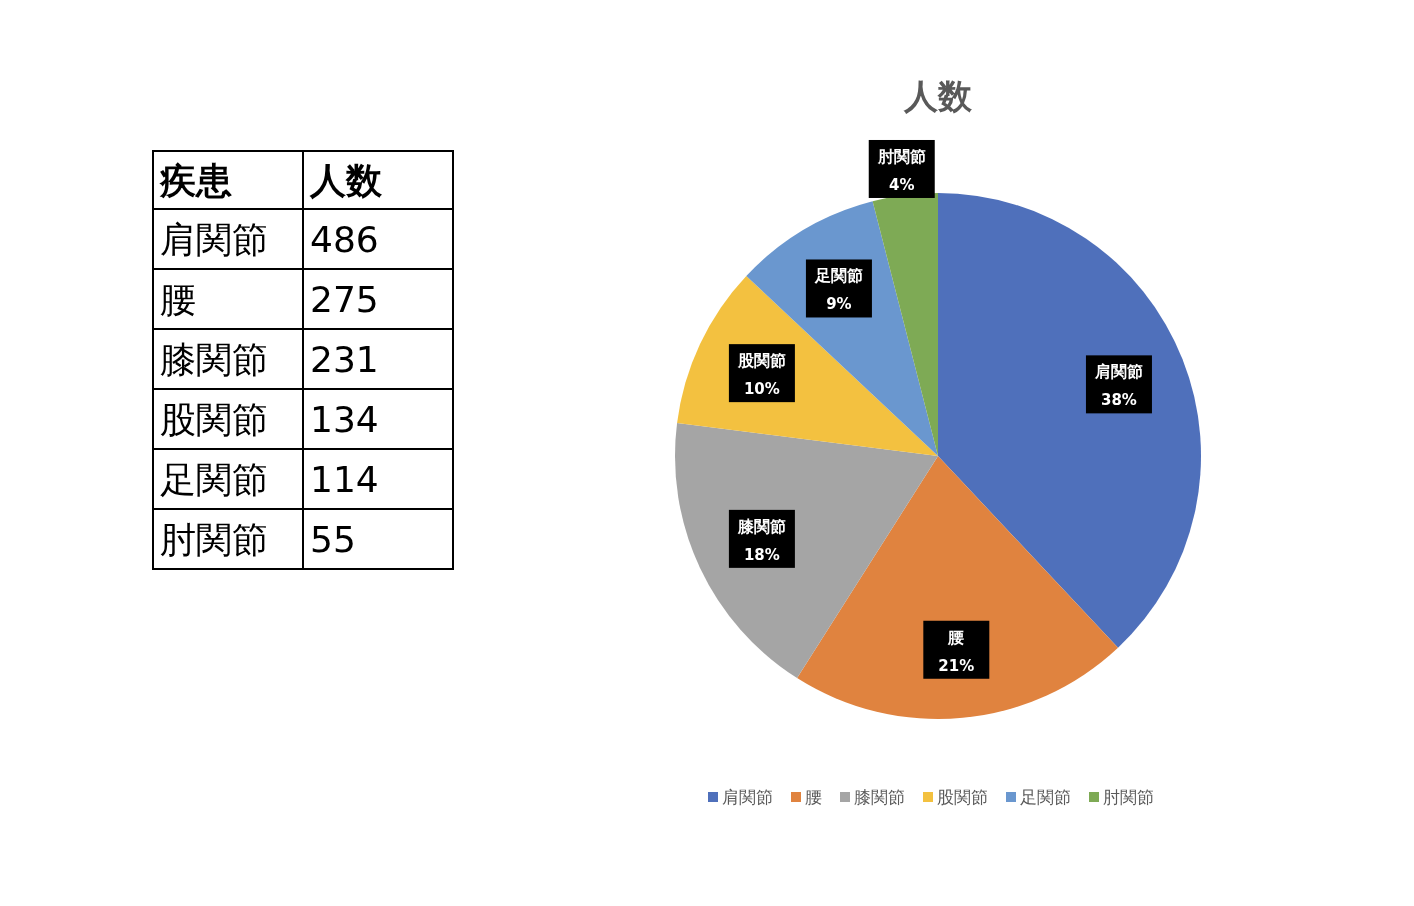  What do you see at coordinates (761, 538) in the screenshot?
I see `label: 膝関節 18%` at bounding box center [761, 538].